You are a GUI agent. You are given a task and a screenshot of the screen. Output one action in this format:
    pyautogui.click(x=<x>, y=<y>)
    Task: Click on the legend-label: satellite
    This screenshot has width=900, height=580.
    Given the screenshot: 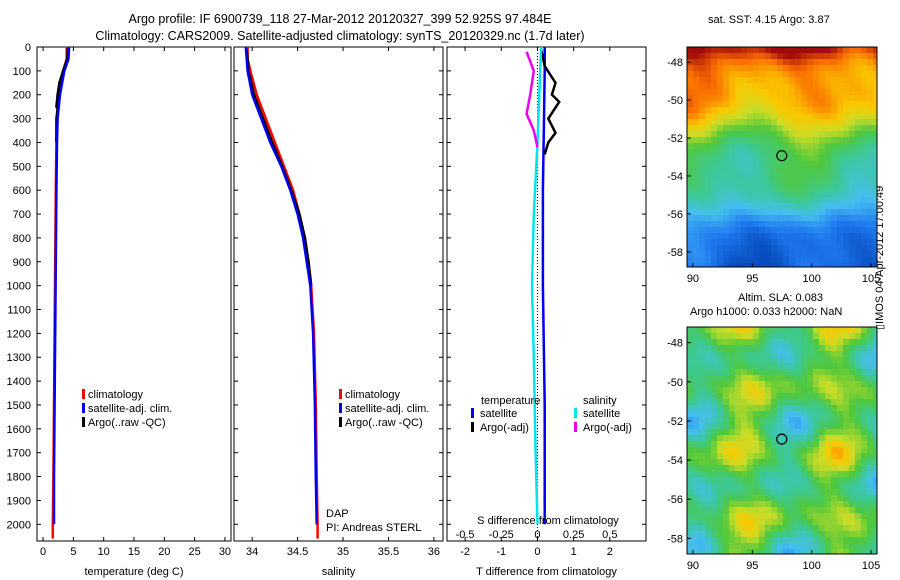 What is the action you would take?
    pyautogui.click(x=601, y=414)
    